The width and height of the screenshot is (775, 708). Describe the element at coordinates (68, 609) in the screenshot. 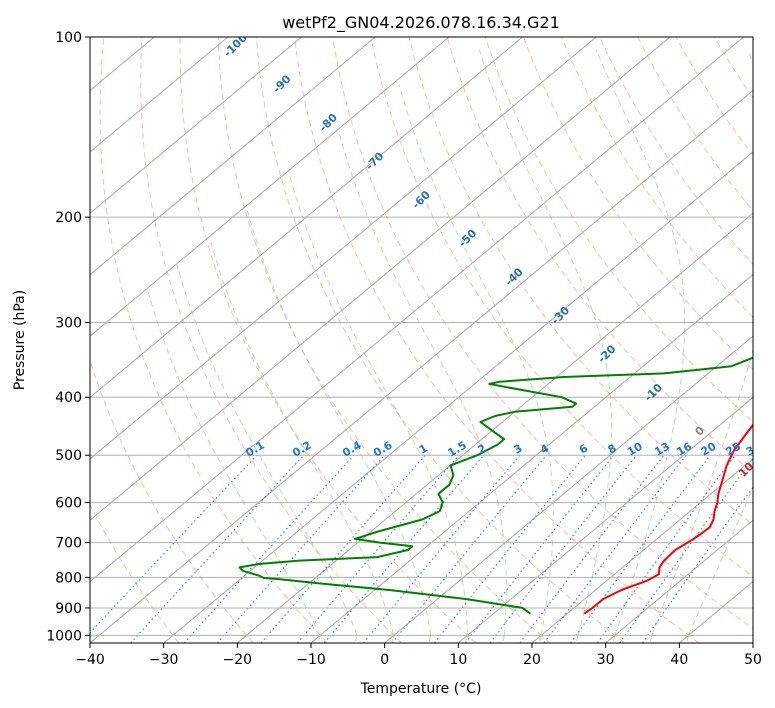

I see `y-tick-label: 900` at that location.